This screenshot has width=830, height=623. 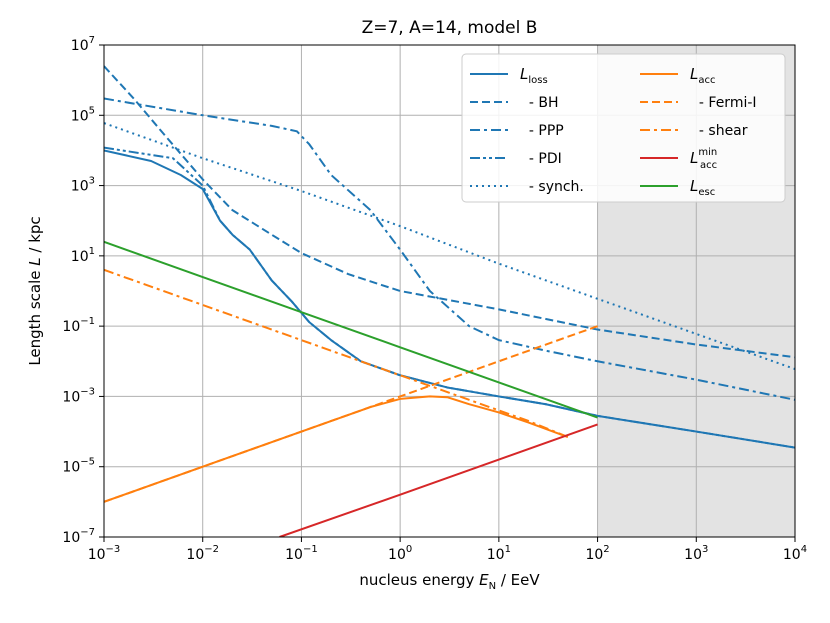 I want to click on x-tick-label: 10⁻³, so click(x=104, y=553).